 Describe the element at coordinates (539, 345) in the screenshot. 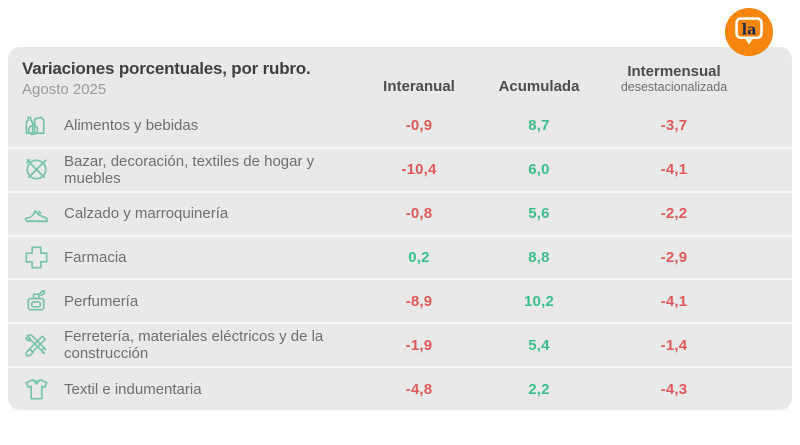

I see `value-acumulada: 5,4` at that location.